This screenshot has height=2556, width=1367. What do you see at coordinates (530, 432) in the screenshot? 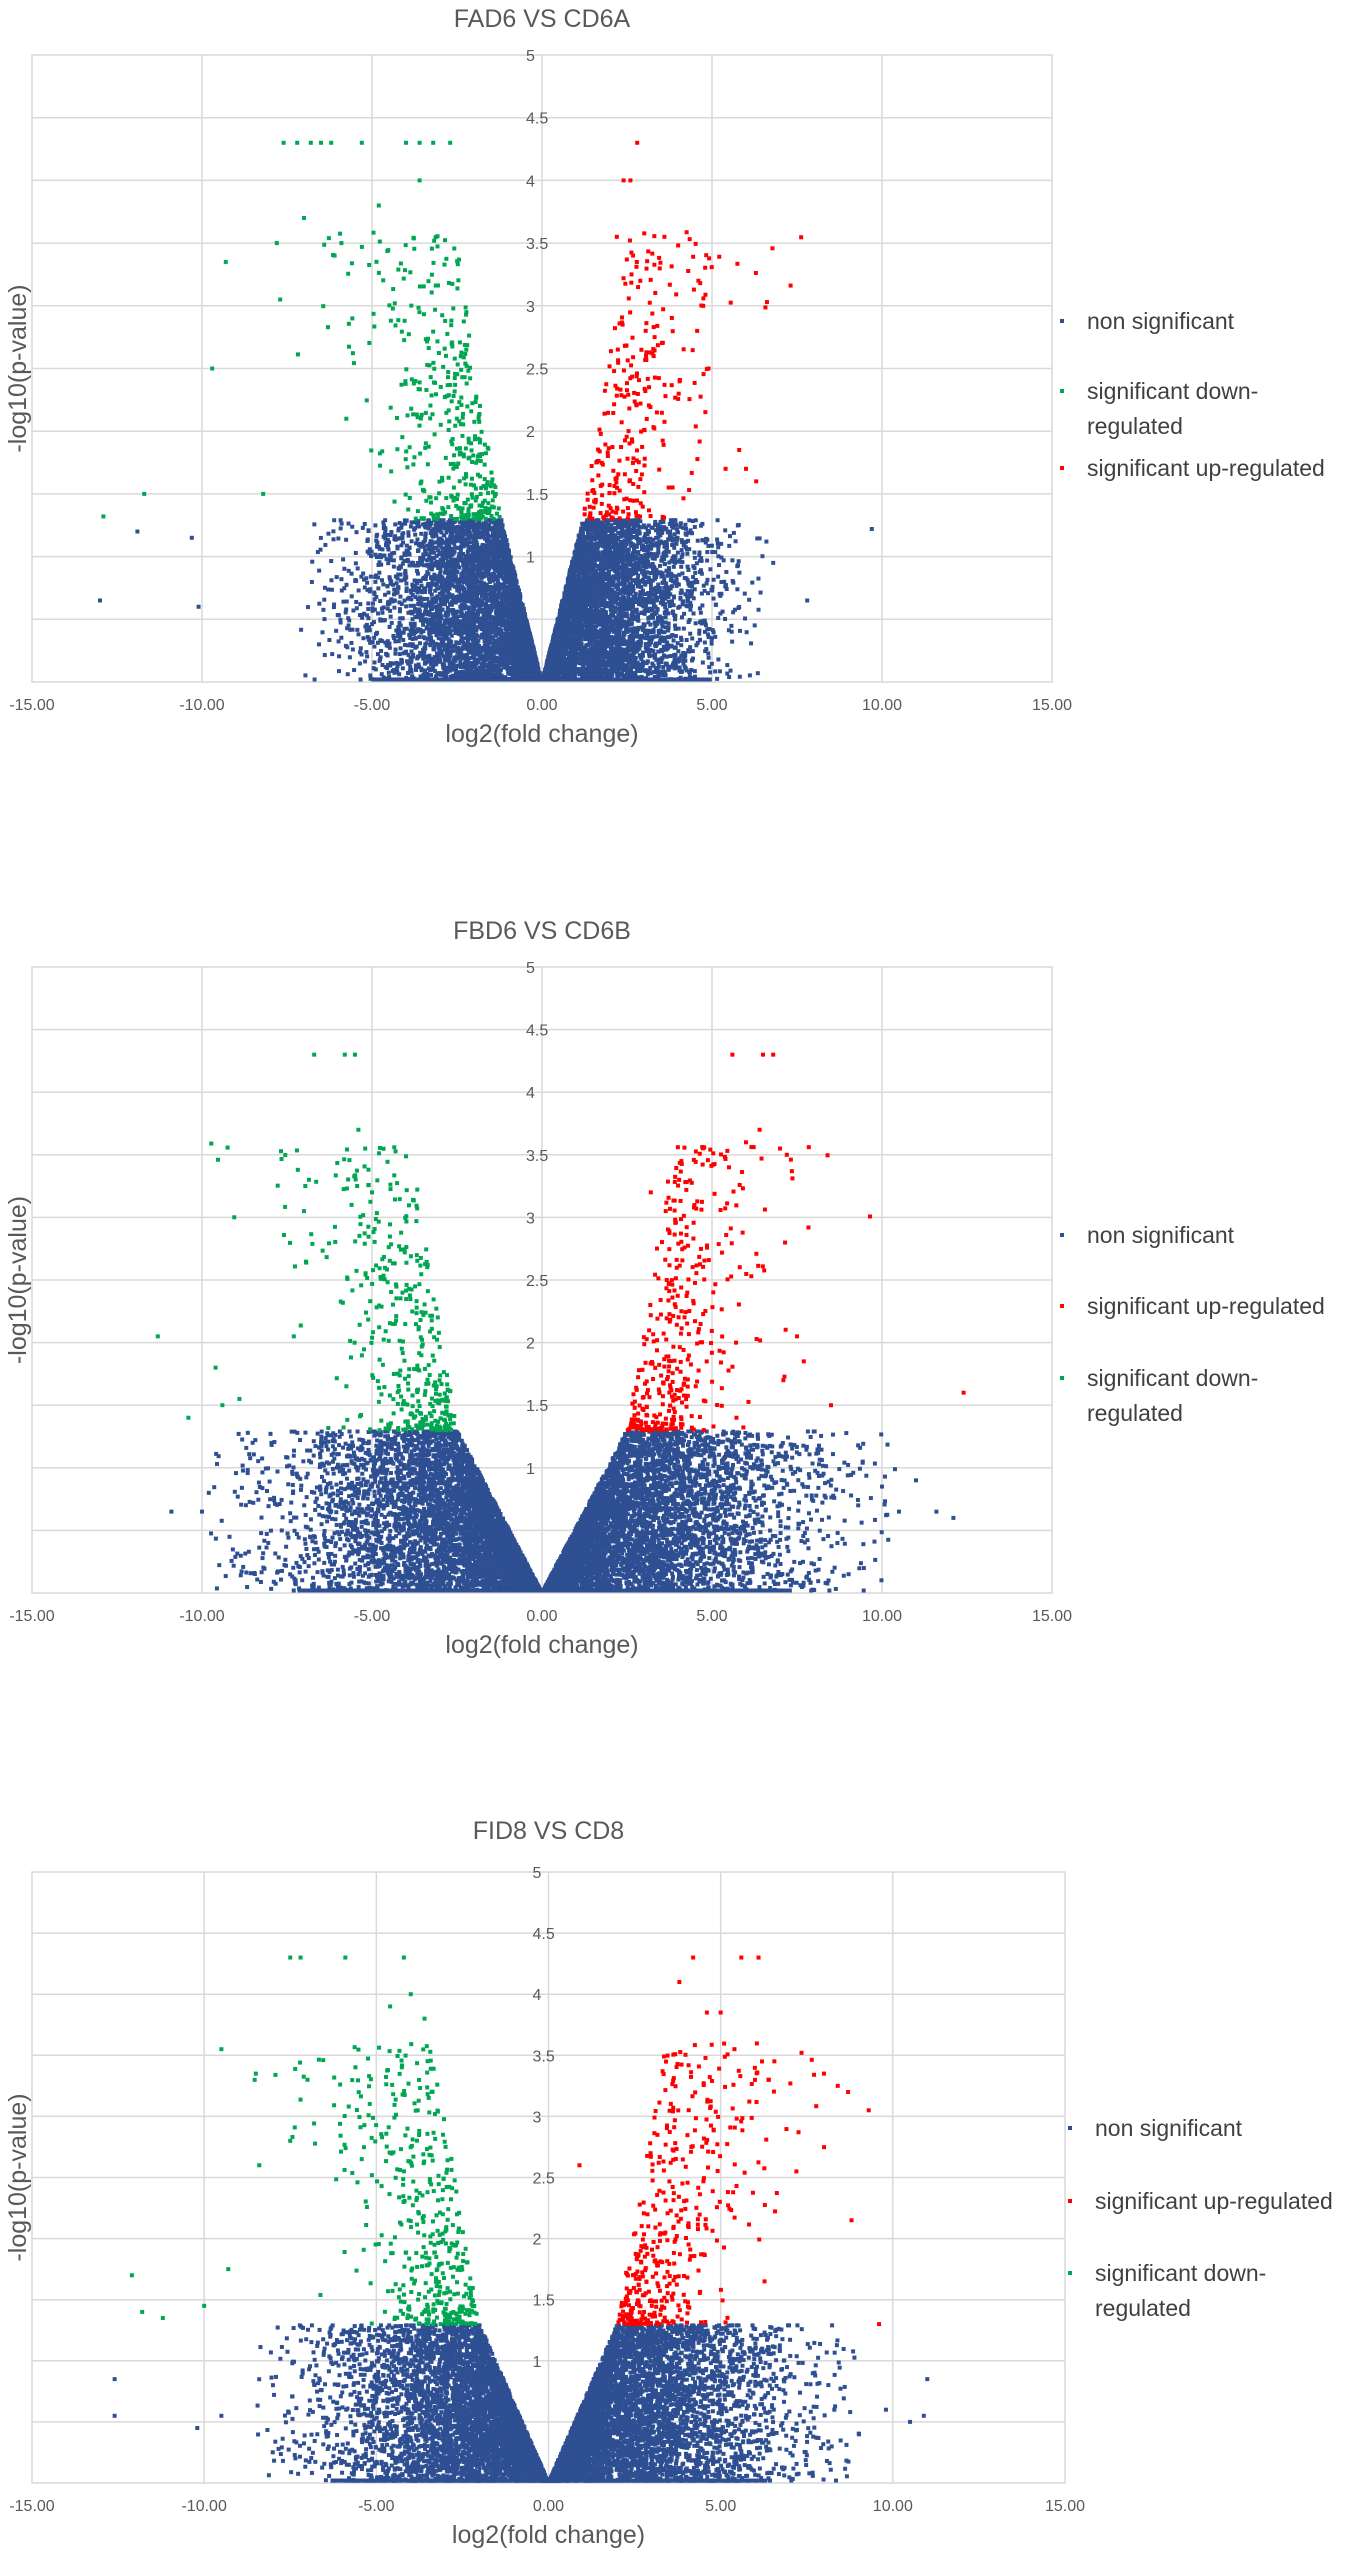
I see `y-tick-label: 2` at bounding box center [530, 432].